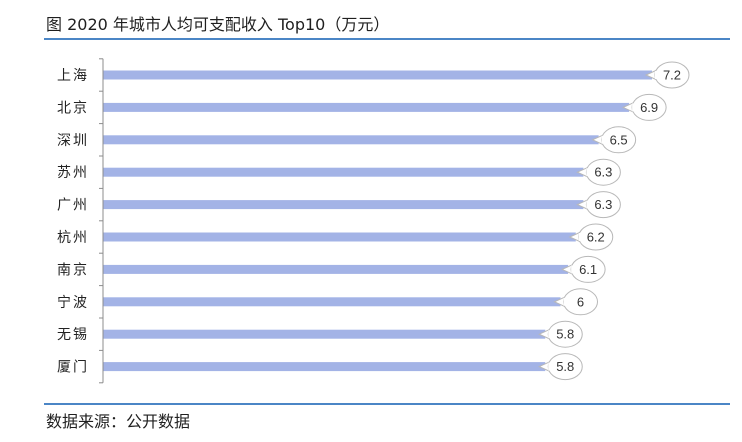  I want to click on value-label-3: 6.5, so click(619, 139).